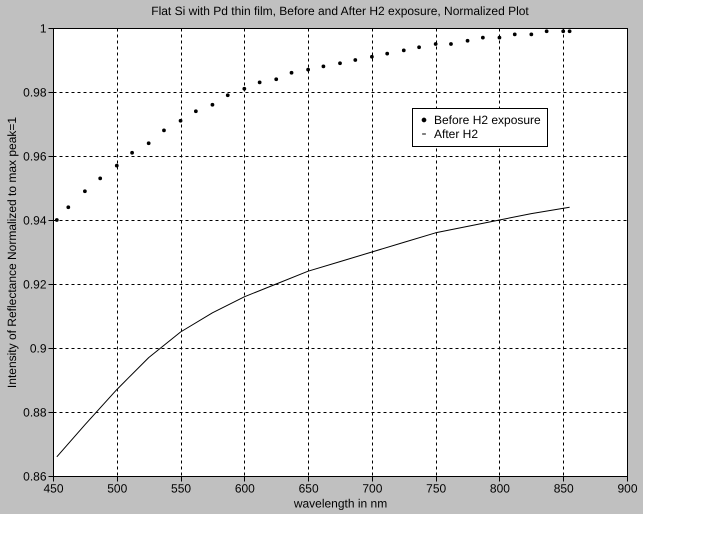 This screenshot has width=710, height=536. What do you see at coordinates (43, 29) in the screenshot?
I see `y-tick-label: 1` at bounding box center [43, 29].